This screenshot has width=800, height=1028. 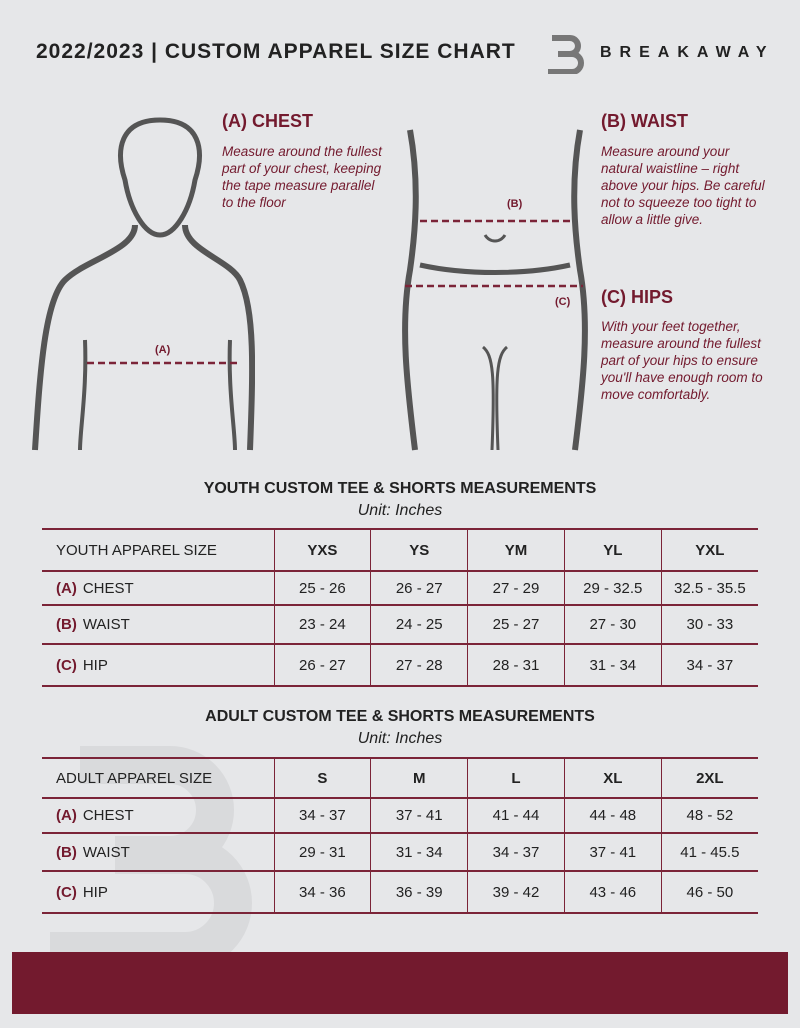 What do you see at coordinates (143, 284) in the screenshot?
I see `upper-body-figure` at bounding box center [143, 284].